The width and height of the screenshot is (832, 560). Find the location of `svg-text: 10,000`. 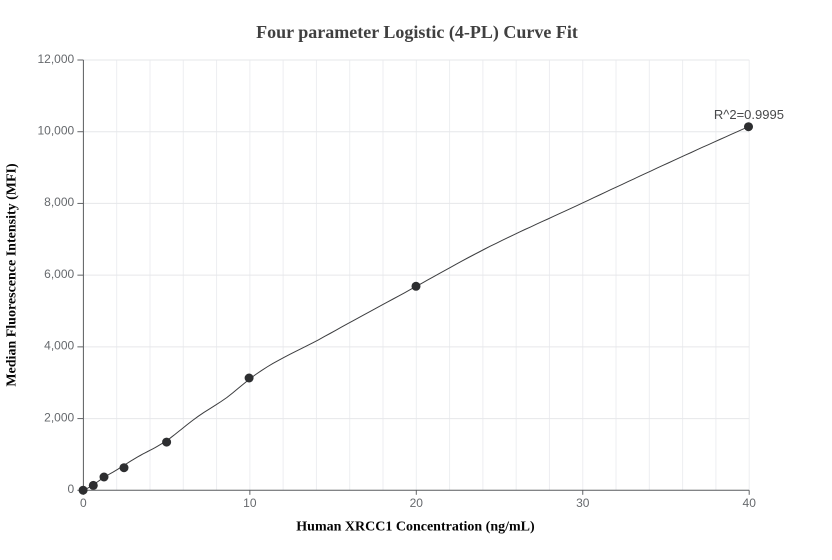

svg-text: 10,000 is located at coordinates (55, 131).